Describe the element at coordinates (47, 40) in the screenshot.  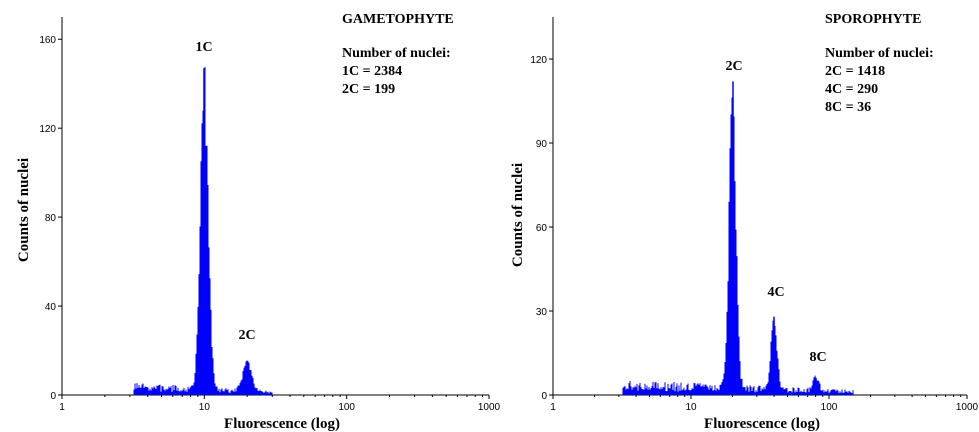
I see `y-tick-label: 160` at that location.